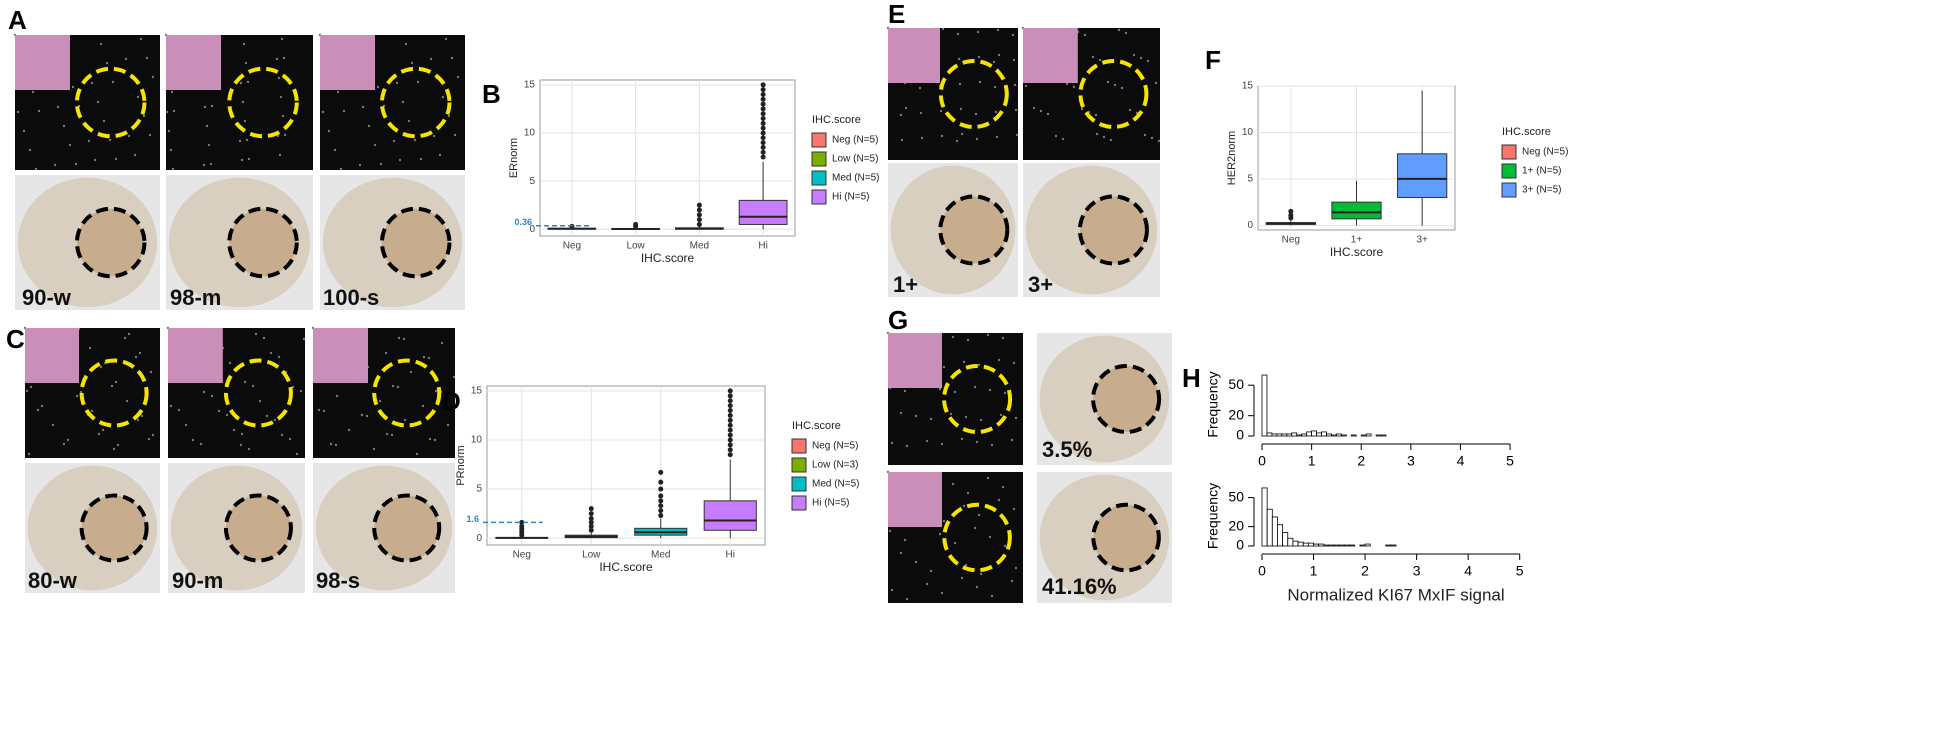  Describe the element at coordinates (831, 503) in the screenshot. I see `legend-label: Hi (N=5)` at that location.